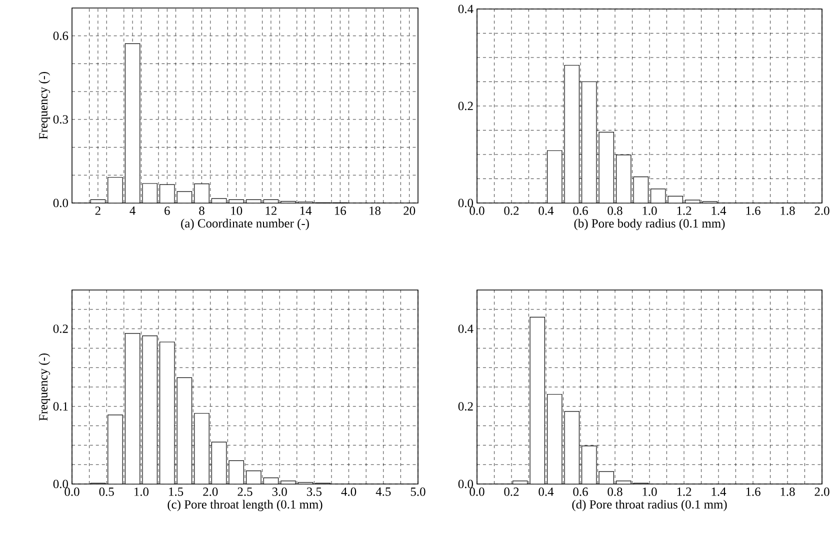 The width and height of the screenshot is (835, 543). What do you see at coordinates (245, 492) in the screenshot?
I see `x-tick-label: 2.5` at bounding box center [245, 492].